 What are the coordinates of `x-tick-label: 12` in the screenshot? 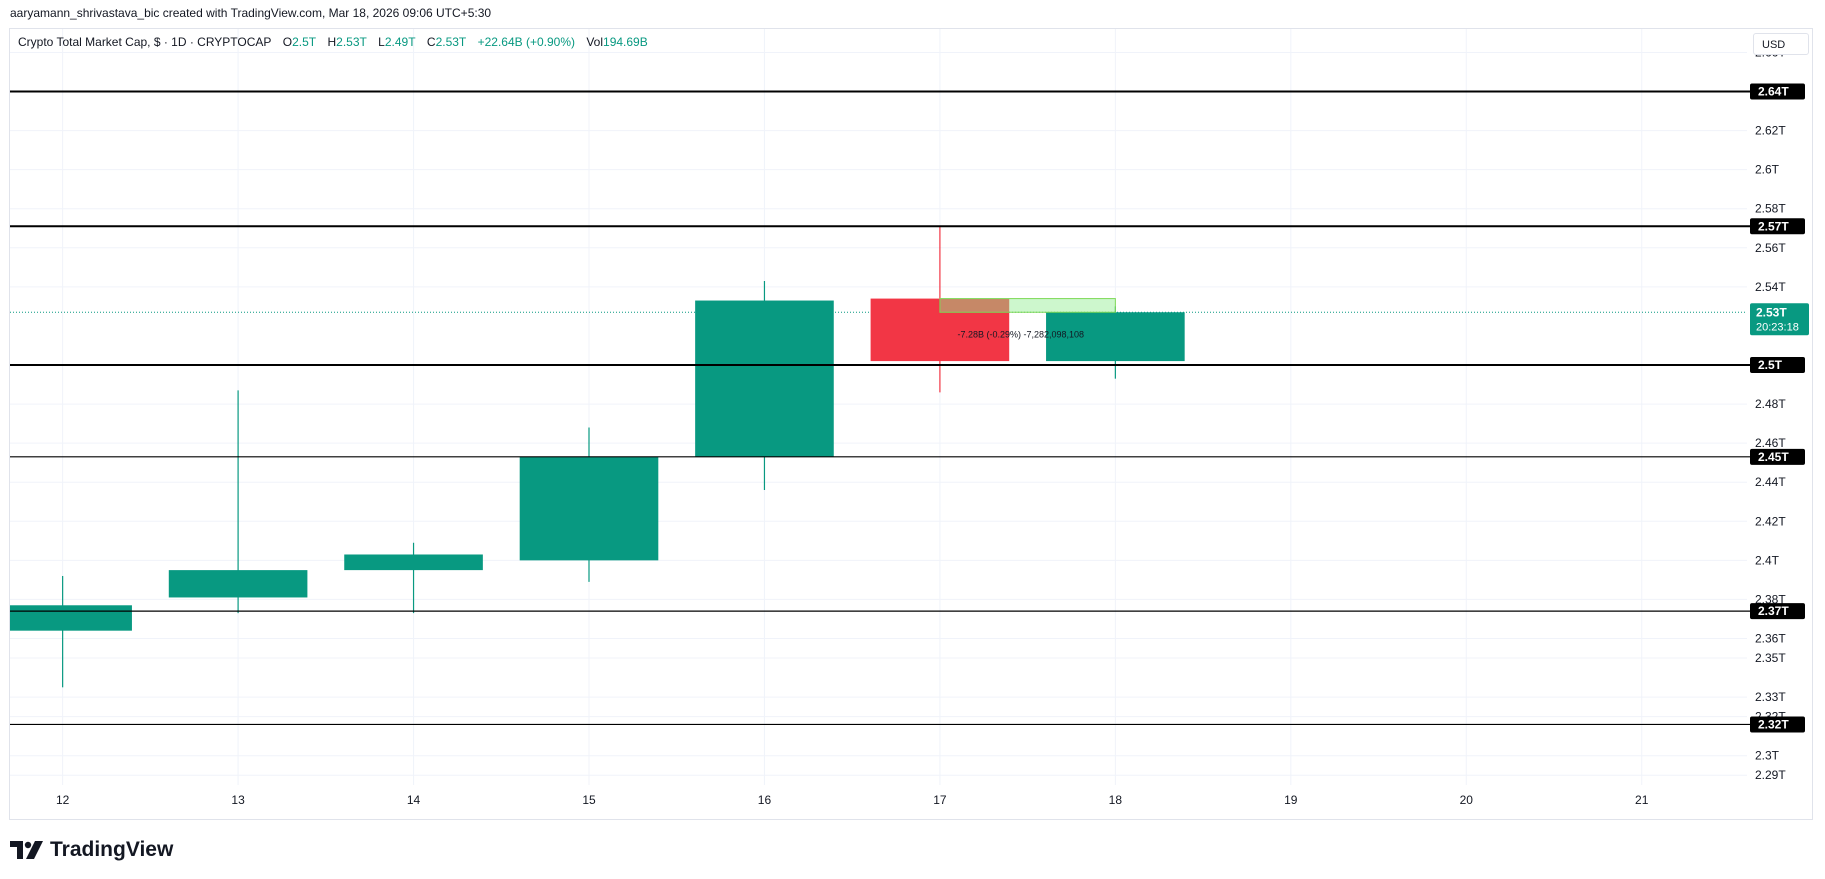 It's located at (63, 800).